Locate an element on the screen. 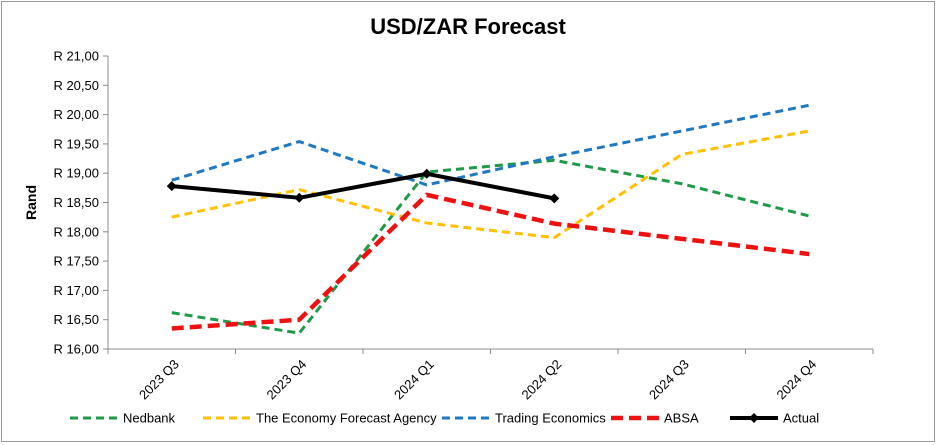 The height and width of the screenshot is (445, 938). y-axis-label: Rand is located at coordinates (31, 202).